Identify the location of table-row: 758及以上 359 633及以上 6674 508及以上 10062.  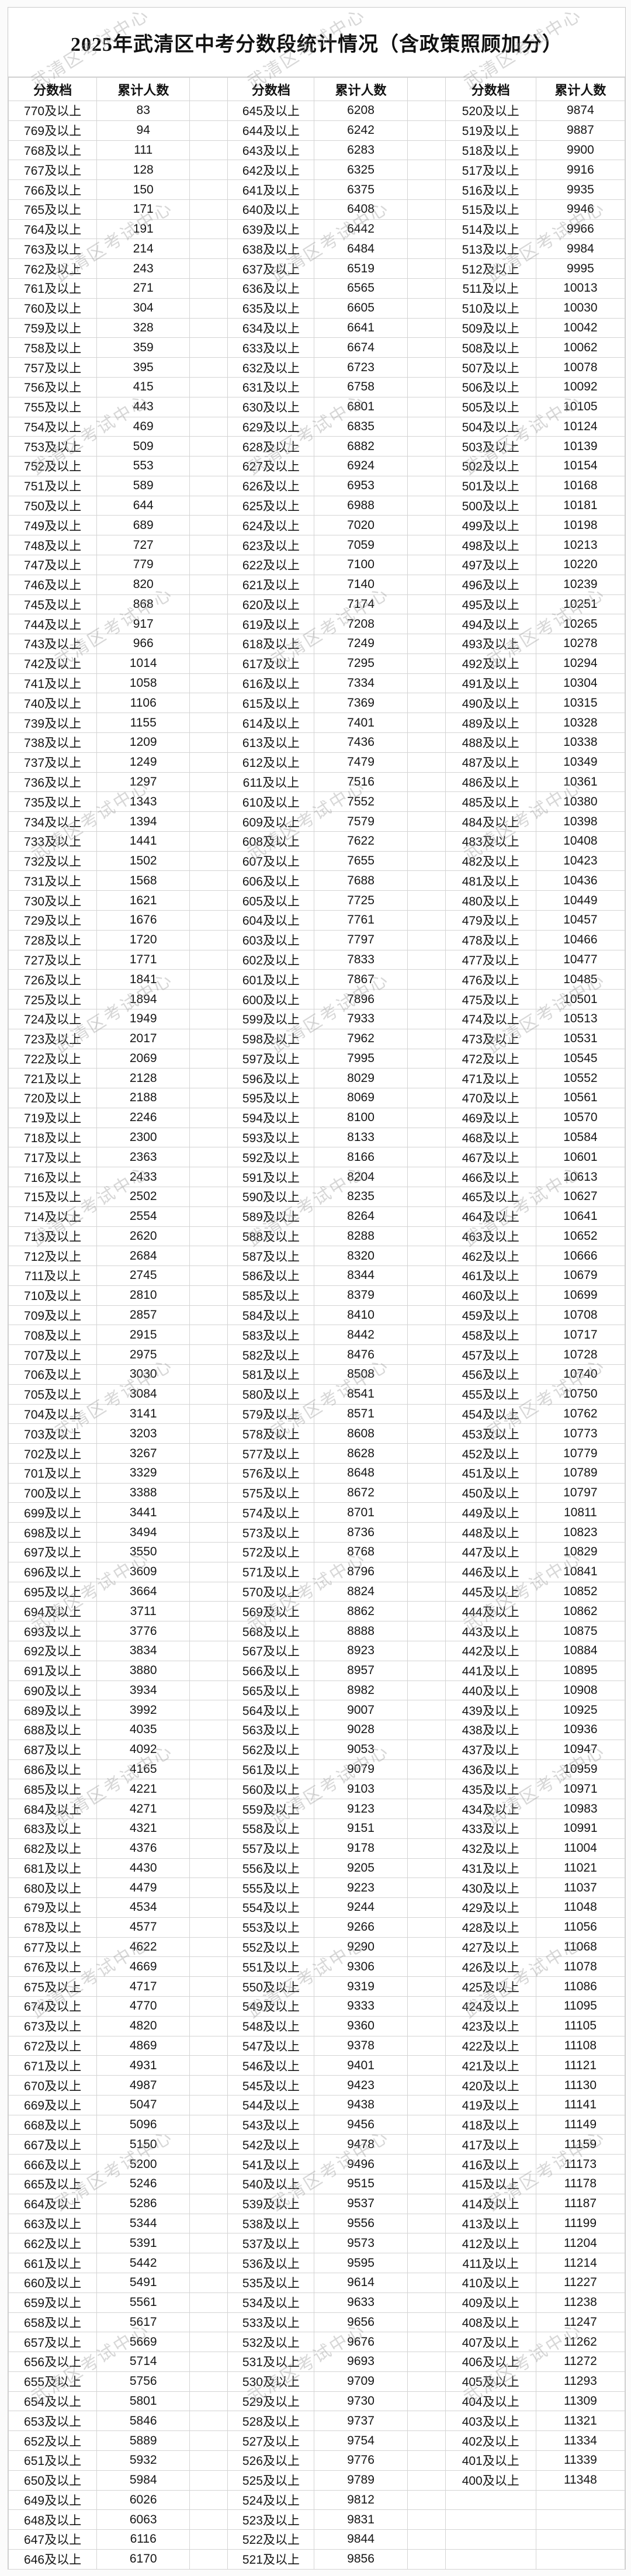
(317, 347).